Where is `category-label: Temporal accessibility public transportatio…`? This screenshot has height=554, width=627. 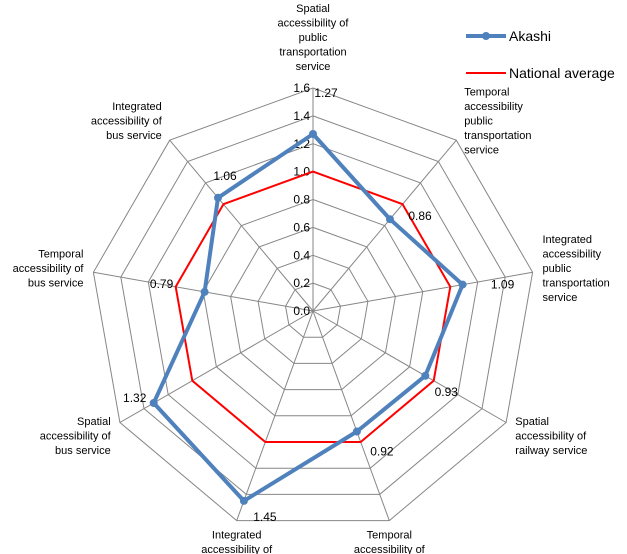
category-label: Temporal accessibility public transportatio… is located at coordinates (497, 121).